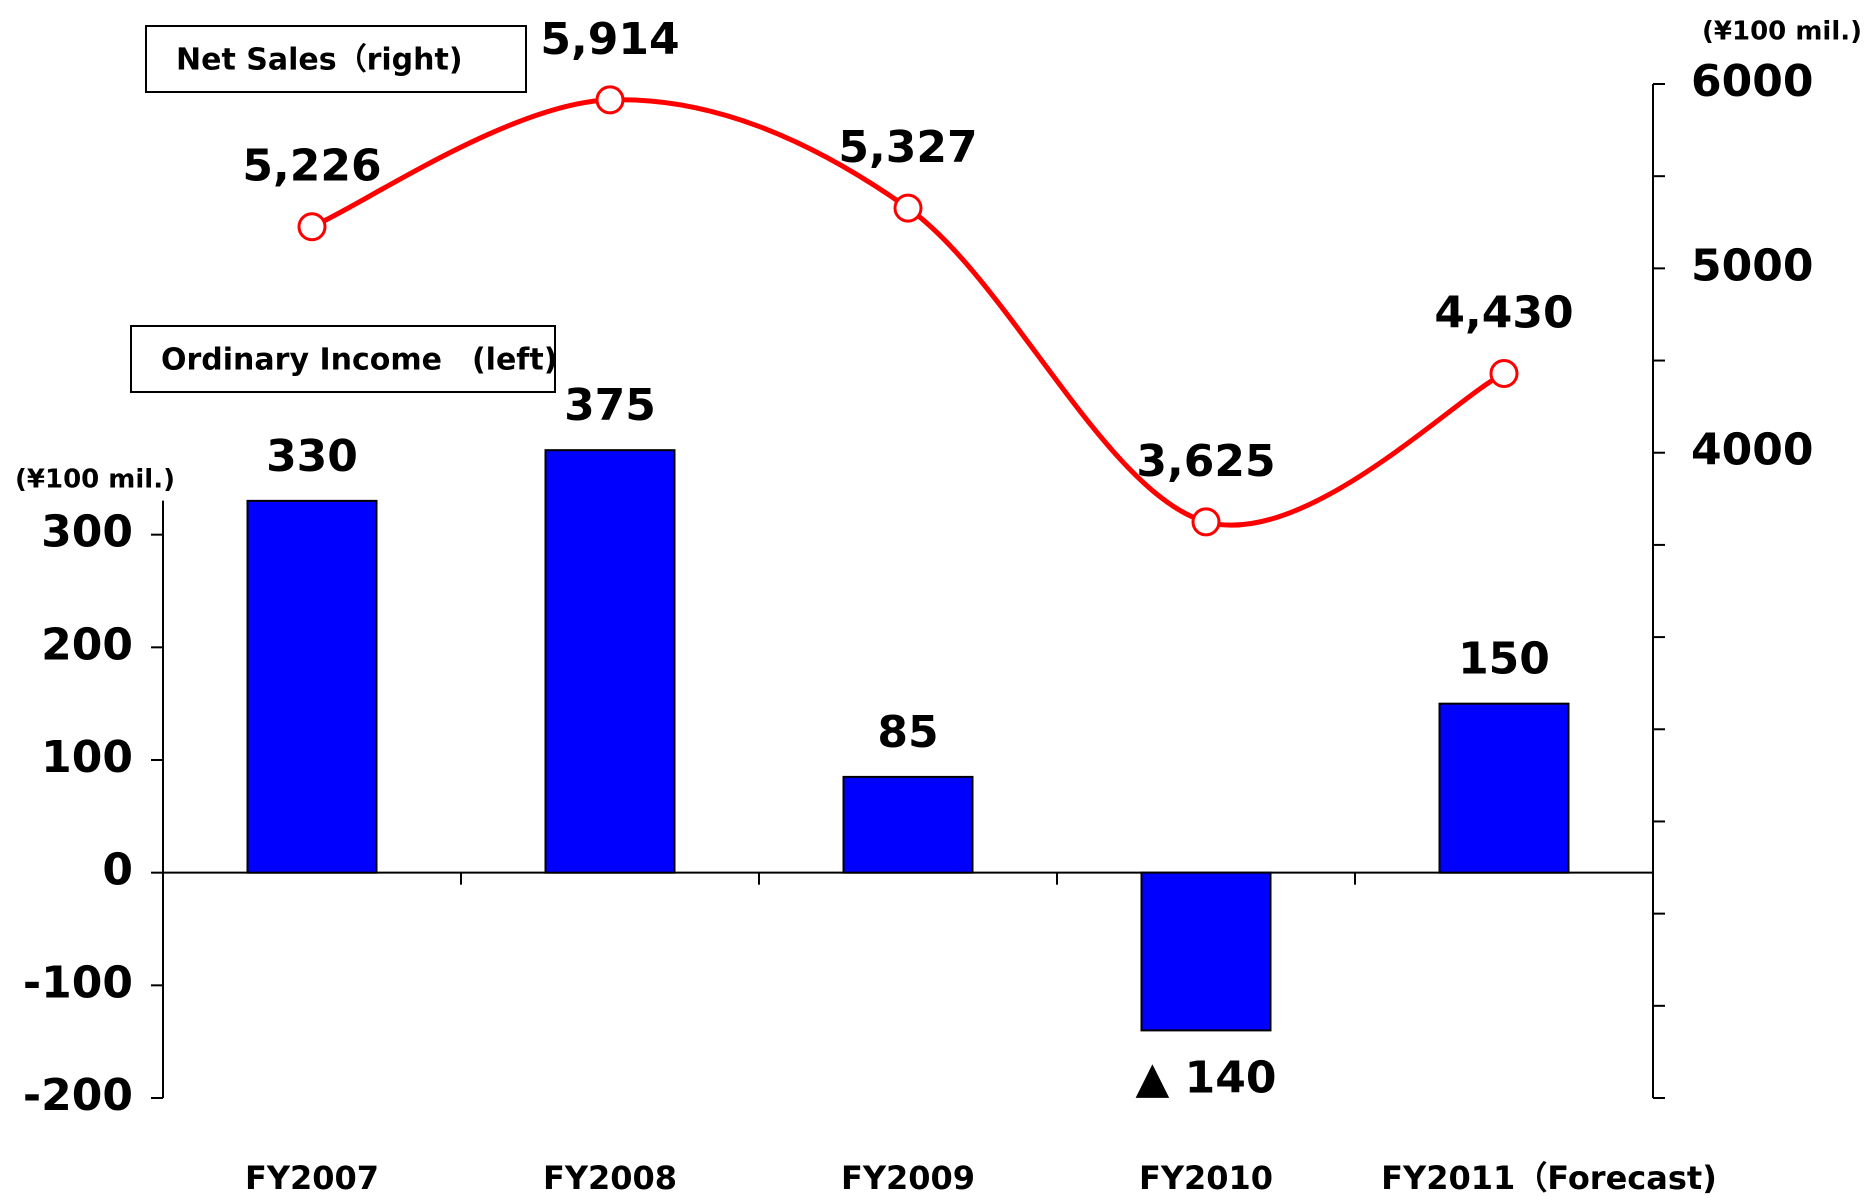 The width and height of the screenshot is (1870, 1198). Describe the element at coordinates (319, 60) in the screenshot. I see `legend-label: Net Sales（right)` at that location.